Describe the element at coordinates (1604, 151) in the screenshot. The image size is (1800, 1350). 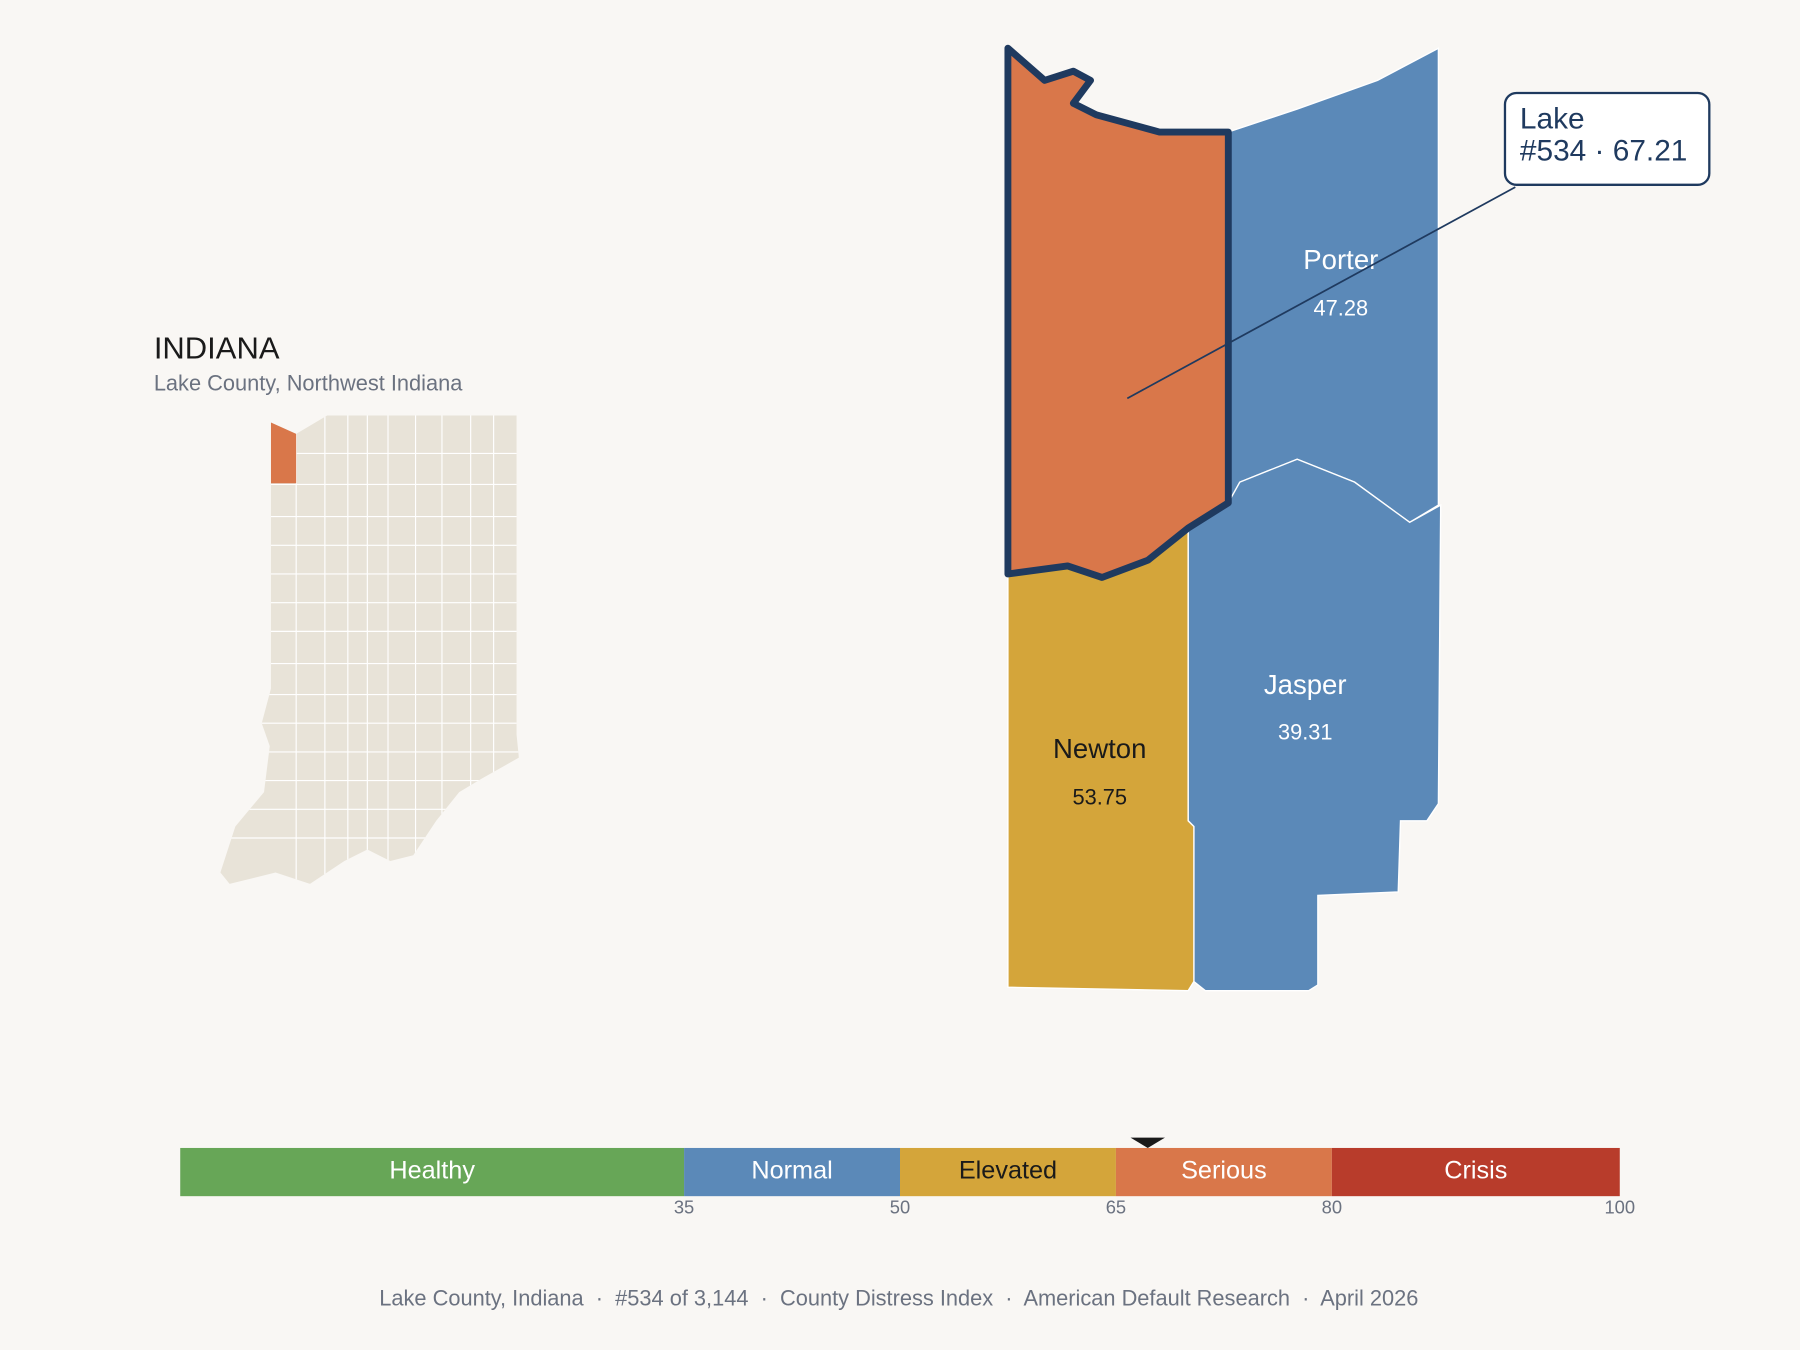
I see `callout-detail: #534 · 67.21` at that location.